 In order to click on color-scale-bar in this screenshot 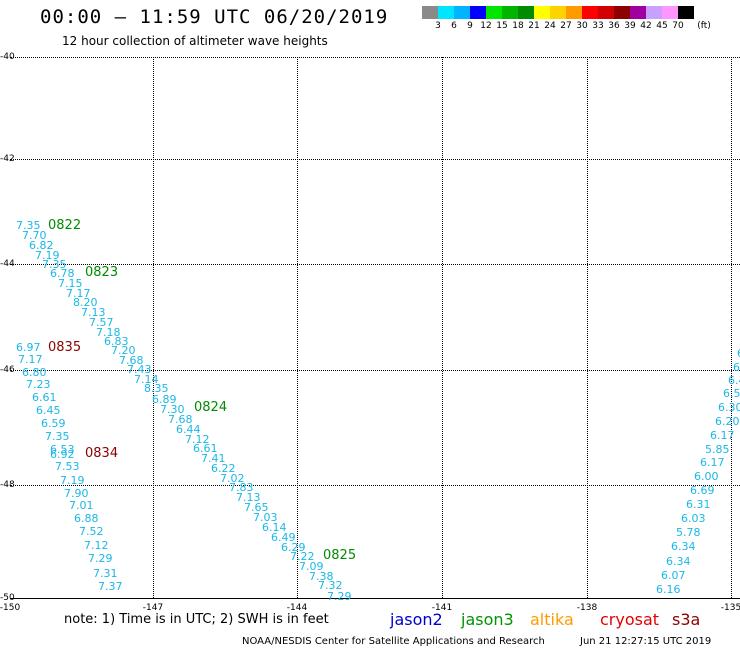, I will do `click(558, 12)`.